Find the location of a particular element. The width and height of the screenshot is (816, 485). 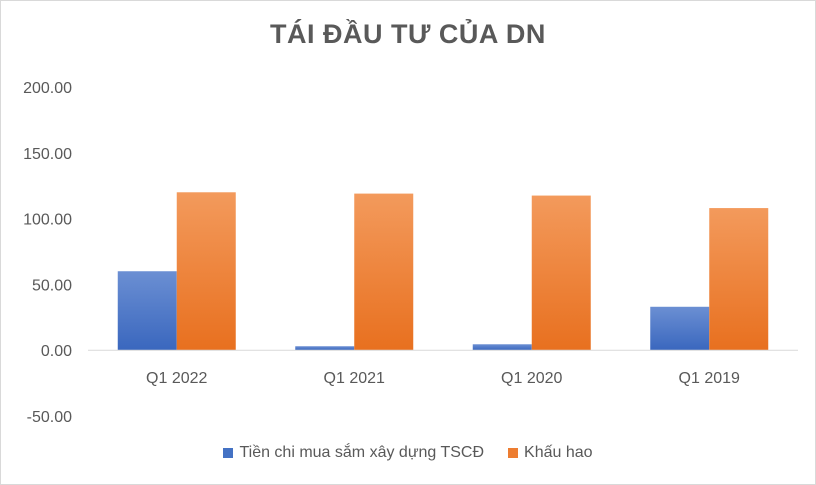

y-tick-label: 0.00 is located at coordinates (56, 351).